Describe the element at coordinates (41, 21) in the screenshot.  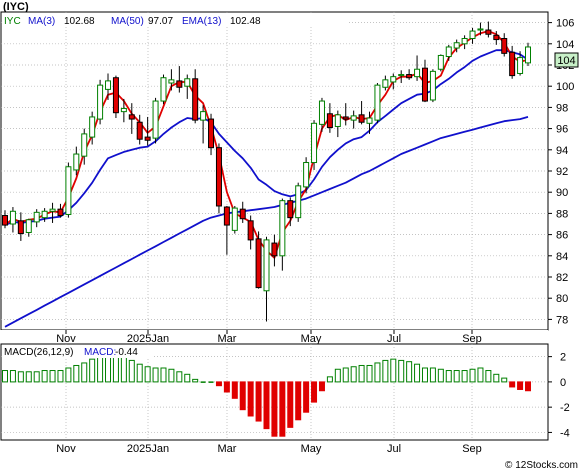
I see `legend-ma3-label: MA(3)` at that location.